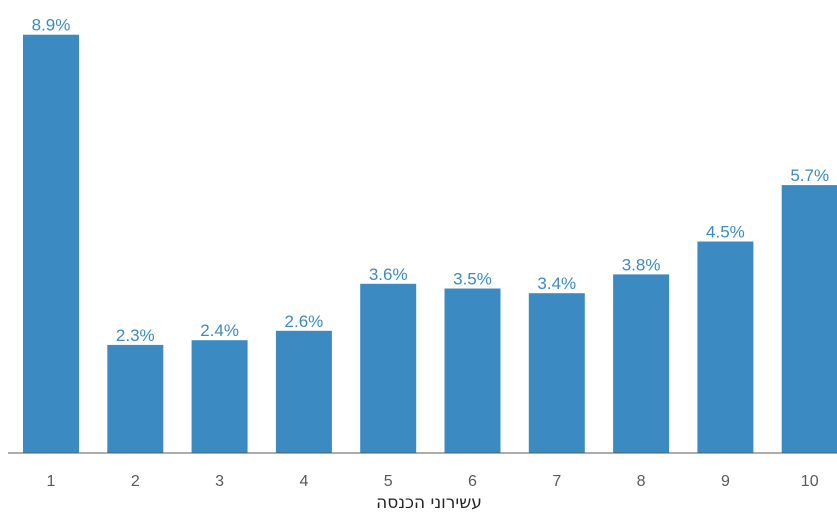  Describe the element at coordinates (433, 481) in the screenshot. I see `x-tick-labels-layer: 1 2 3 4 5 6 7 8 9 10` at that location.